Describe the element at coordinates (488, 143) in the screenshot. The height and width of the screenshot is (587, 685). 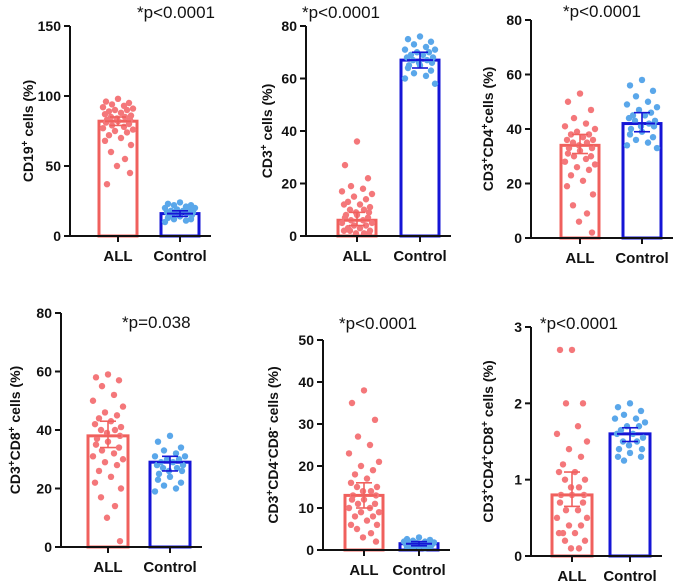
I see `y-label-text: CD4` at that location.